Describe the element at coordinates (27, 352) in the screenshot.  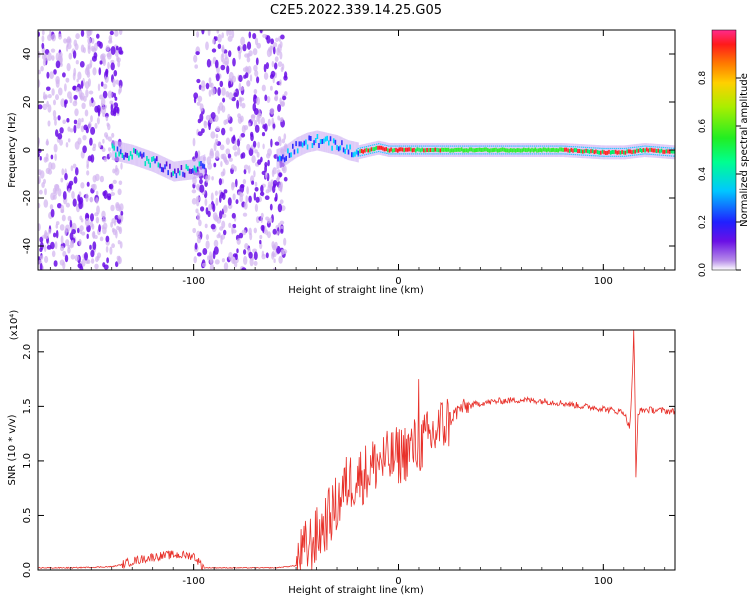
I see `snr-ytick-label: 2.0` at that location.